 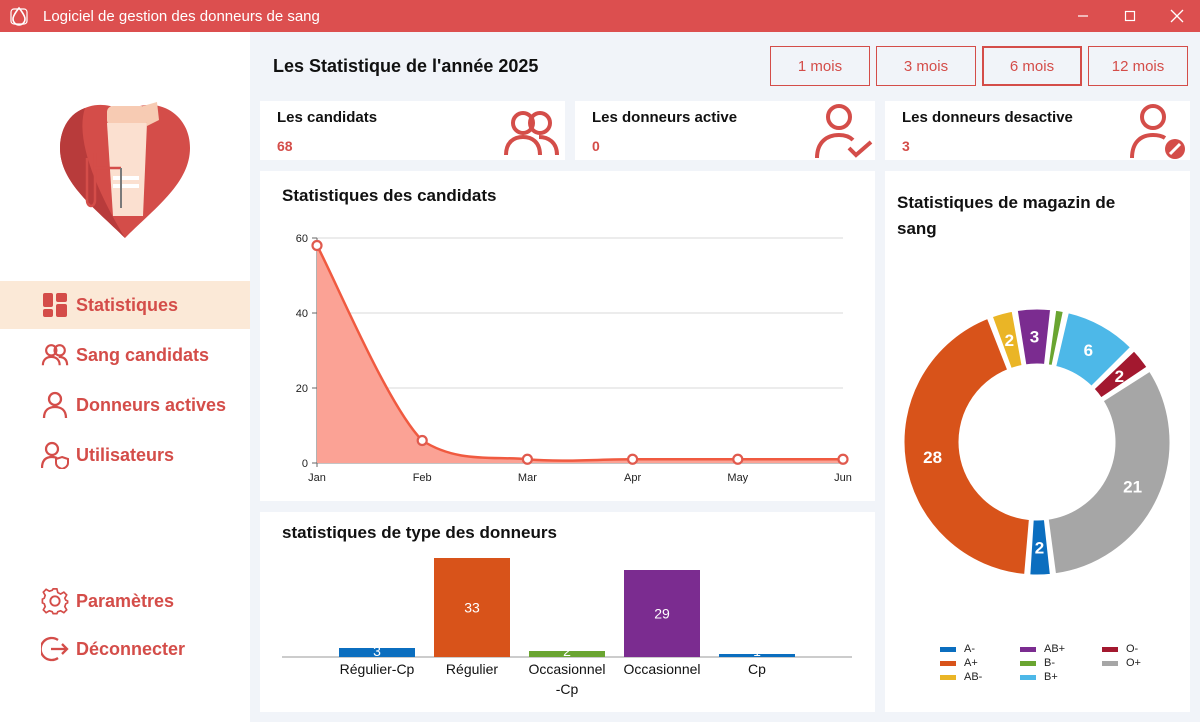 What do you see at coordinates (1037, 130) in the screenshot?
I see `stat-card-donneurs-desactive: Les donneurs desactive 3` at bounding box center [1037, 130].